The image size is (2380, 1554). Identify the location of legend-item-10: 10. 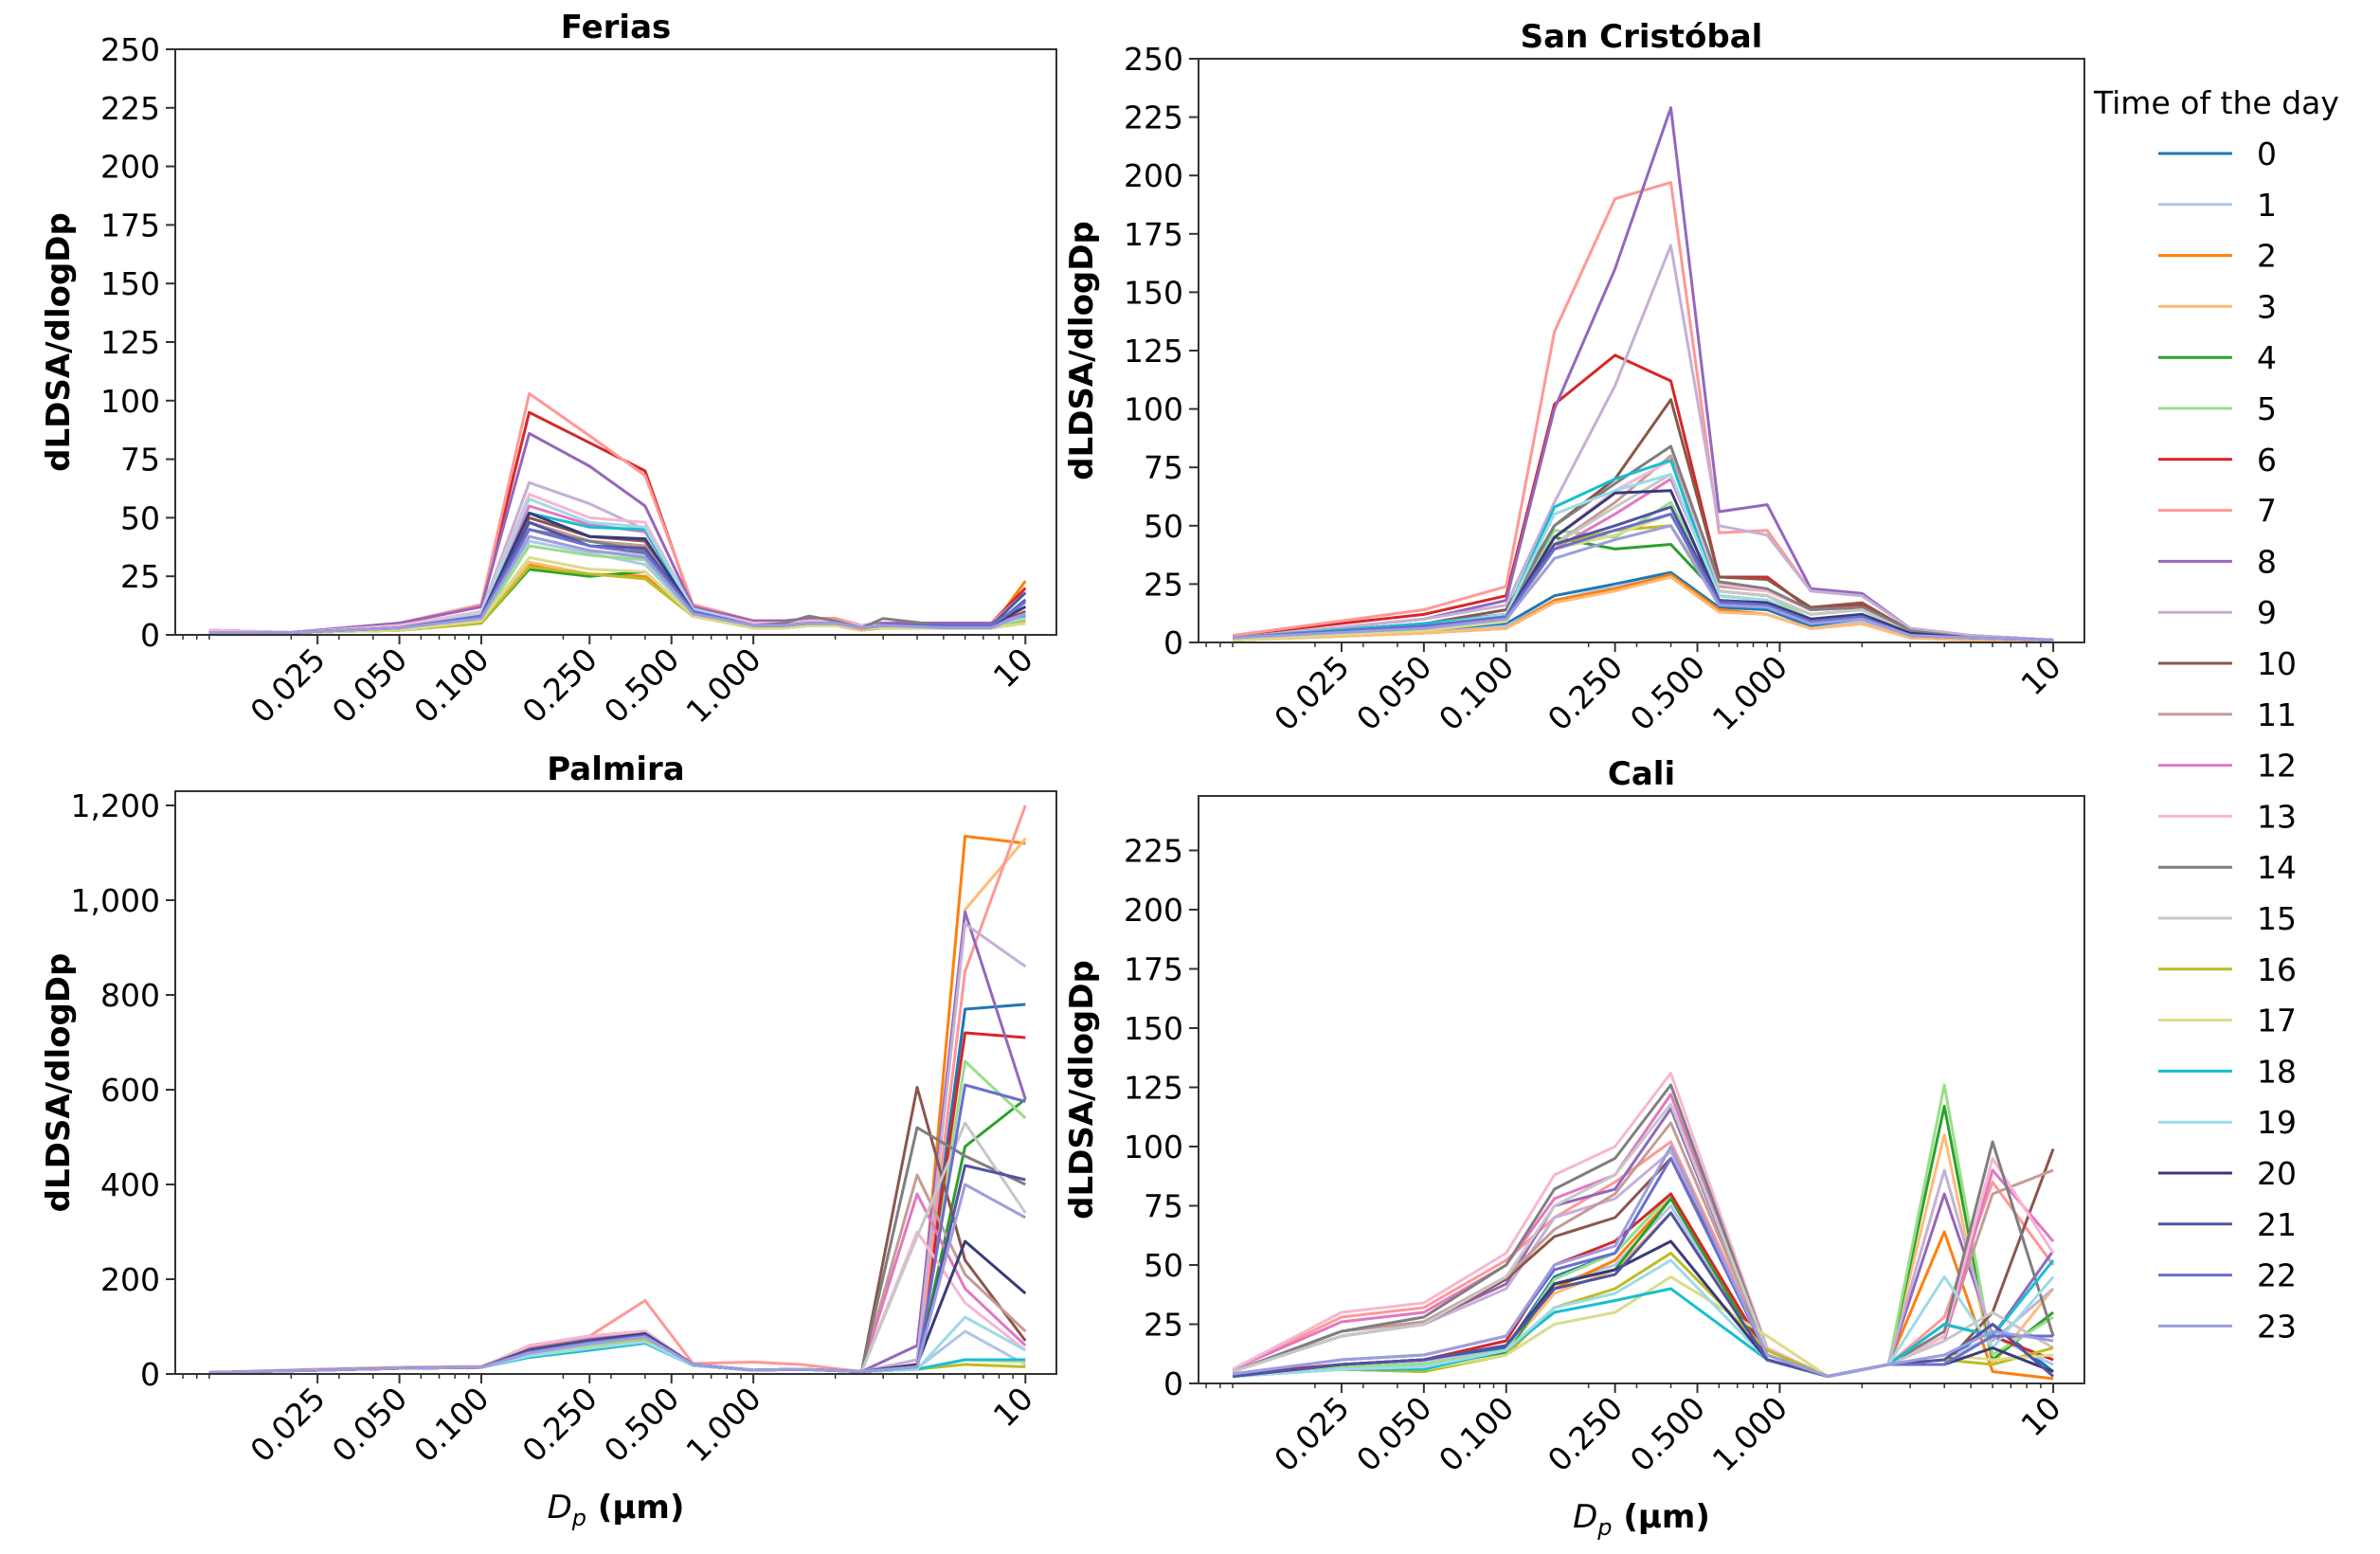
(2227, 663).